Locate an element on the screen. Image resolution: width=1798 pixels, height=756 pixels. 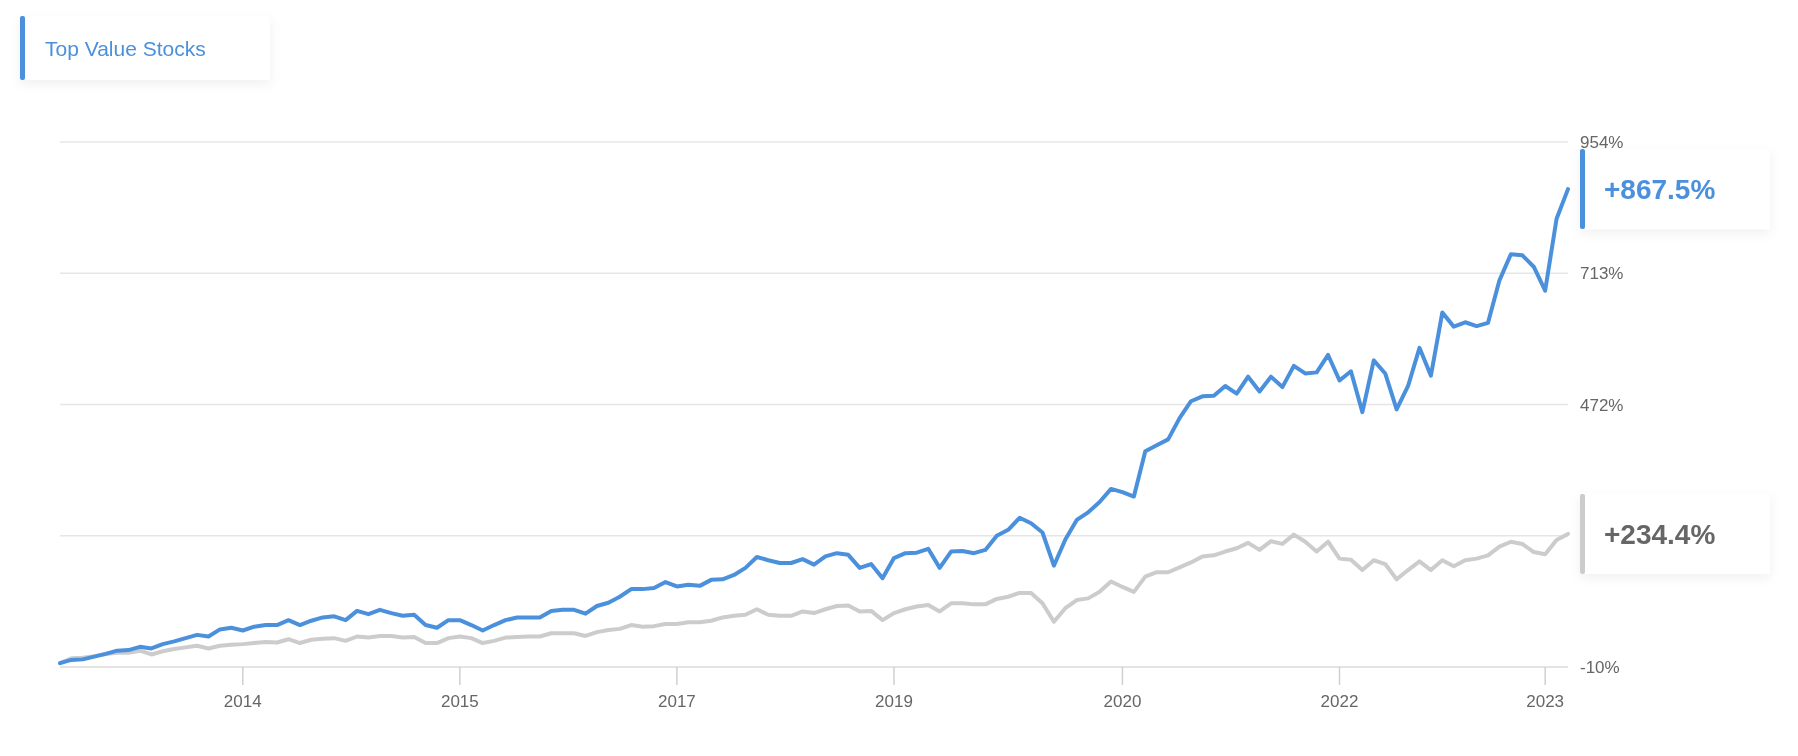
text: +867.5% is located at coordinates (1660, 190).